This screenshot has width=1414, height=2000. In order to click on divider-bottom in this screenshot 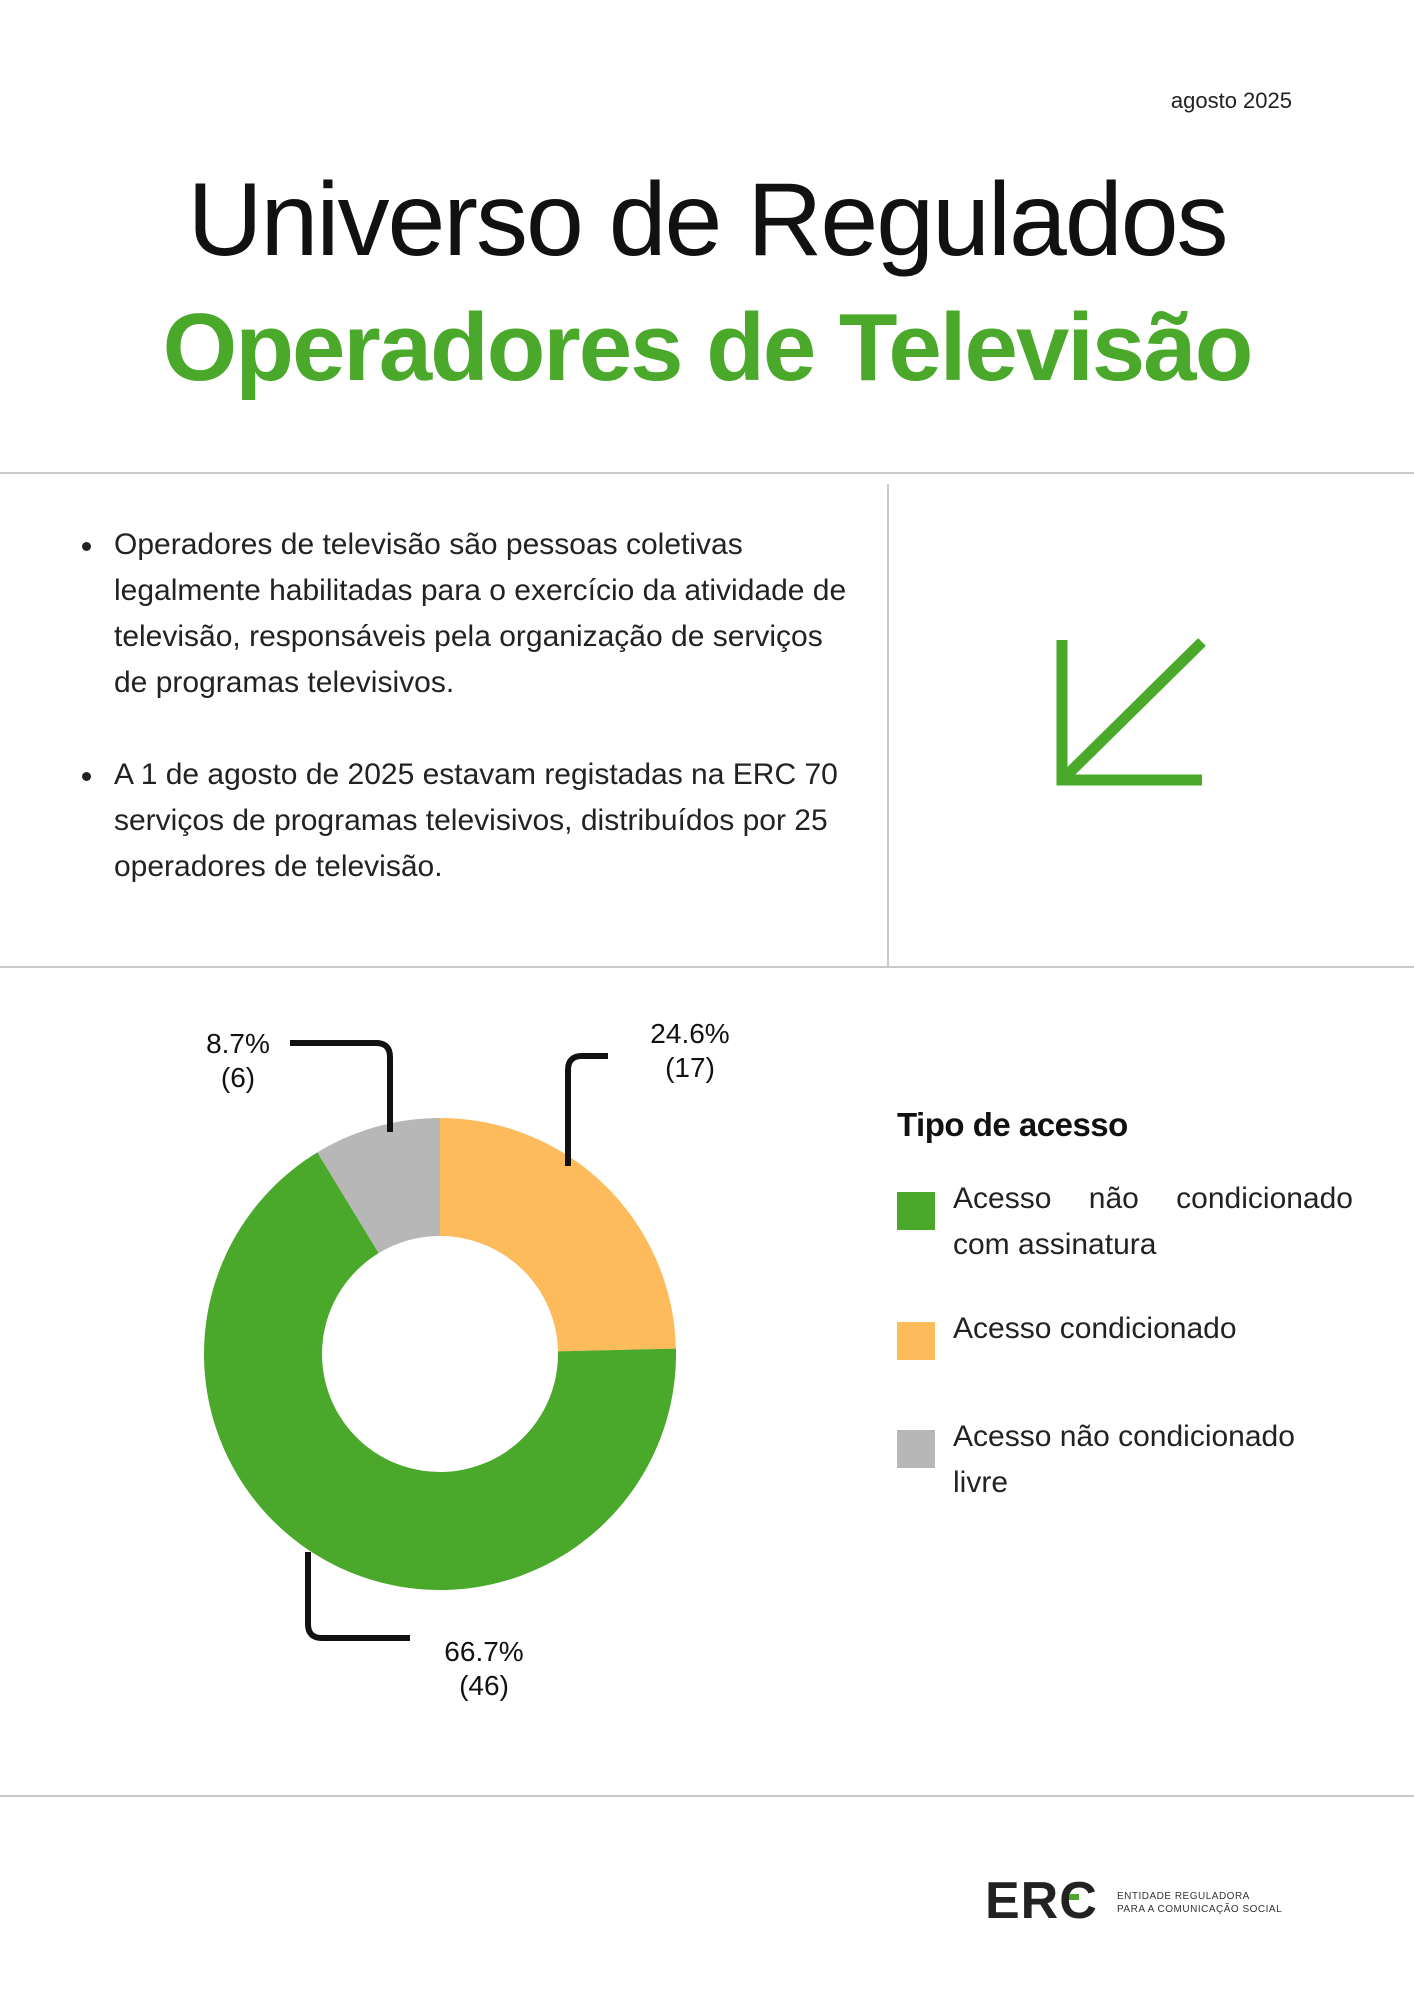, I will do `click(707, 1796)`.